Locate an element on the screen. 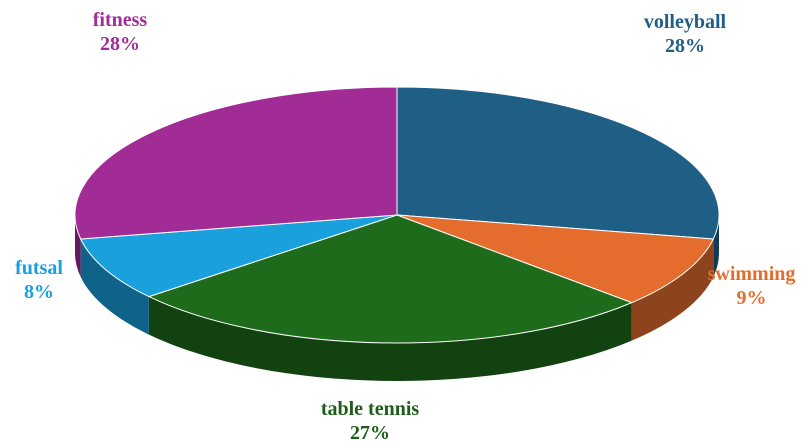 The width and height of the screenshot is (809, 446). label-volleyball-pct: 28% is located at coordinates (685, 46).